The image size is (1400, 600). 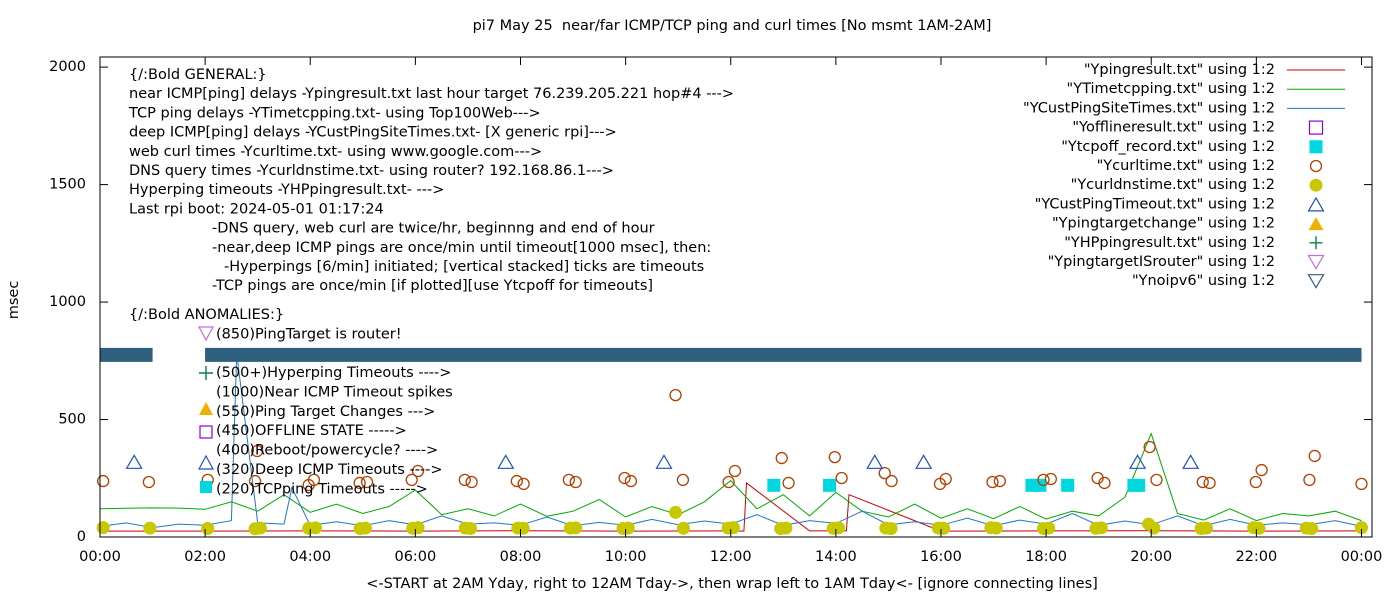 What do you see at coordinates (730, 477) in the screenshot?
I see `series-line` at bounding box center [730, 477].